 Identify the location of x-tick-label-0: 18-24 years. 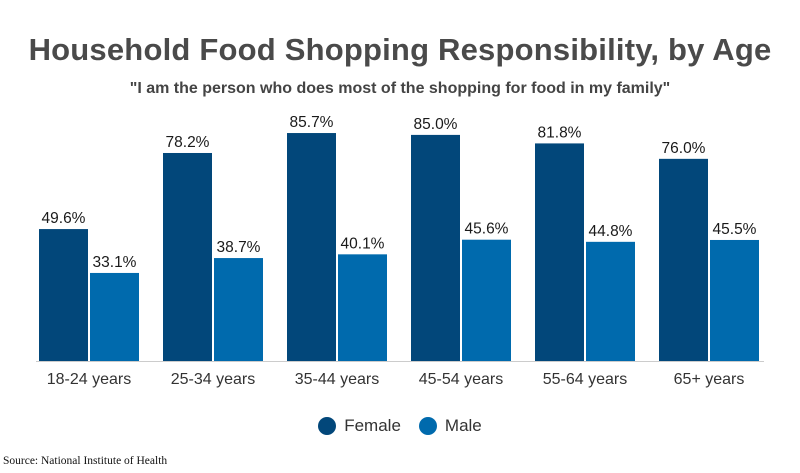
(89, 379).